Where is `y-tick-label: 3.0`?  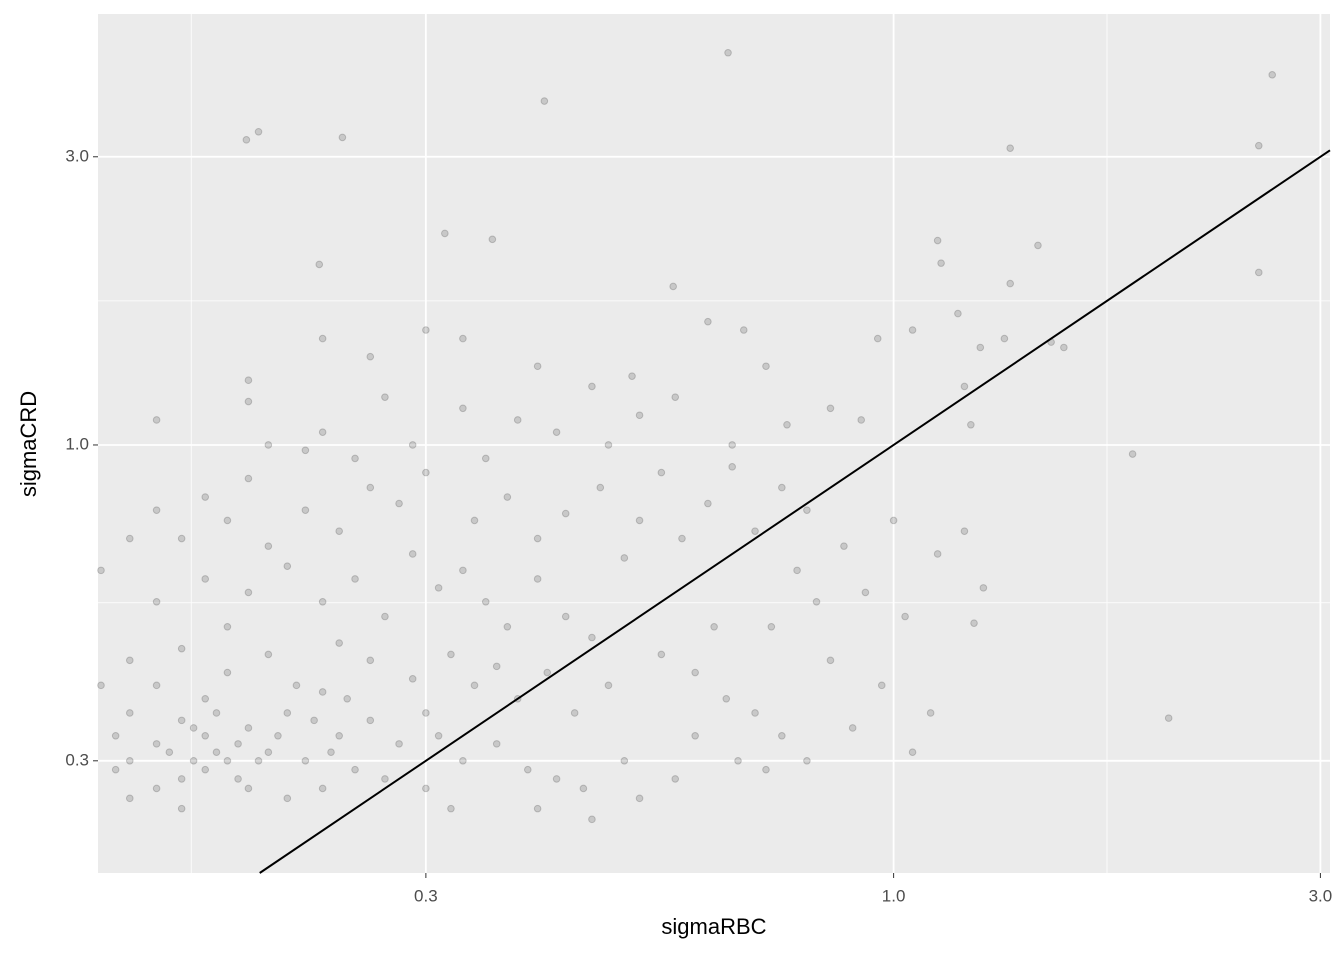 y-tick-label: 3.0 is located at coordinates (77, 155).